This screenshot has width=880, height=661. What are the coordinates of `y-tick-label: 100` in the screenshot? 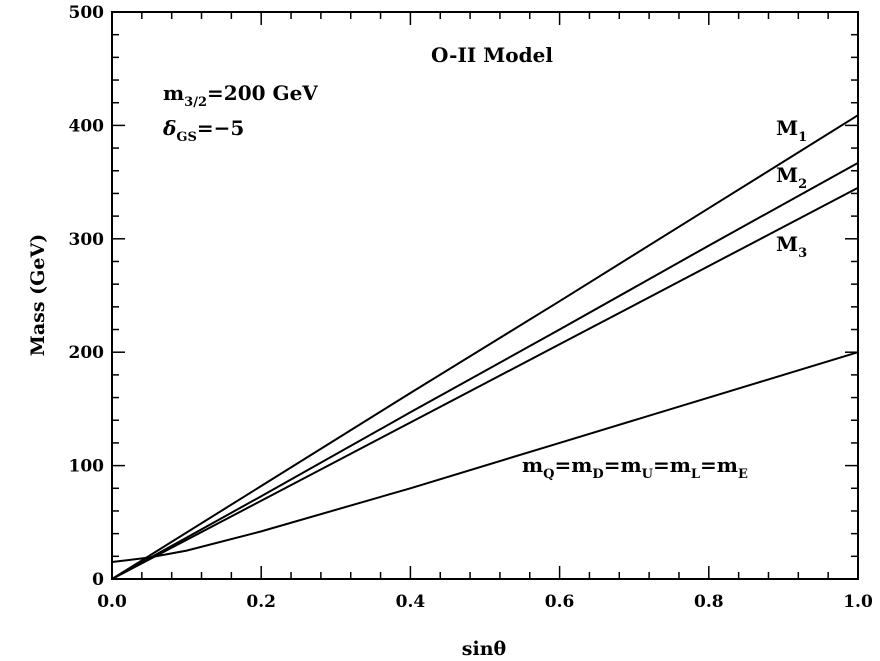 It's located at (87, 467).